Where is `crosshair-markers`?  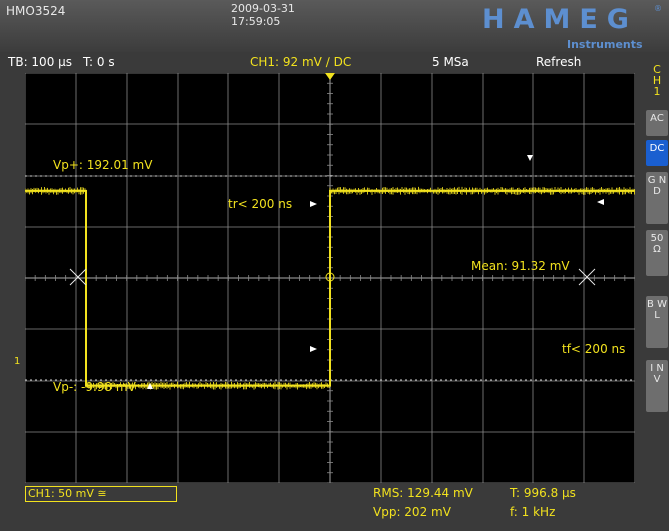 crosshair-markers is located at coordinates (332, 277).